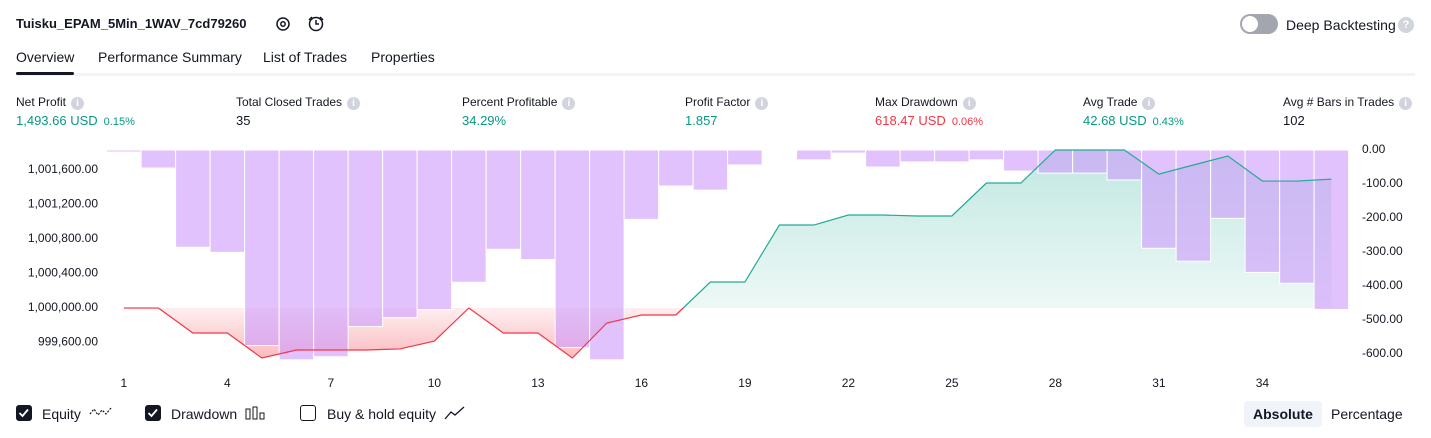 Image resolution: width=1431 pixels, height=438 pixels. Describe the element at coordinates (403, 57) in the screenshot. I see `tab: Properties` at that location.